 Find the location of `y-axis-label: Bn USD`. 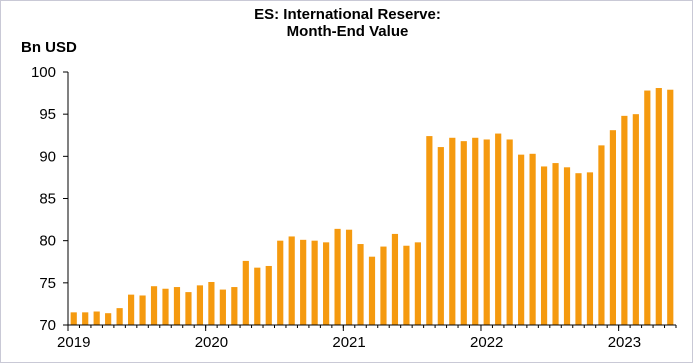

y-axis-label: Bn USD is located at coordinates (49, 47).